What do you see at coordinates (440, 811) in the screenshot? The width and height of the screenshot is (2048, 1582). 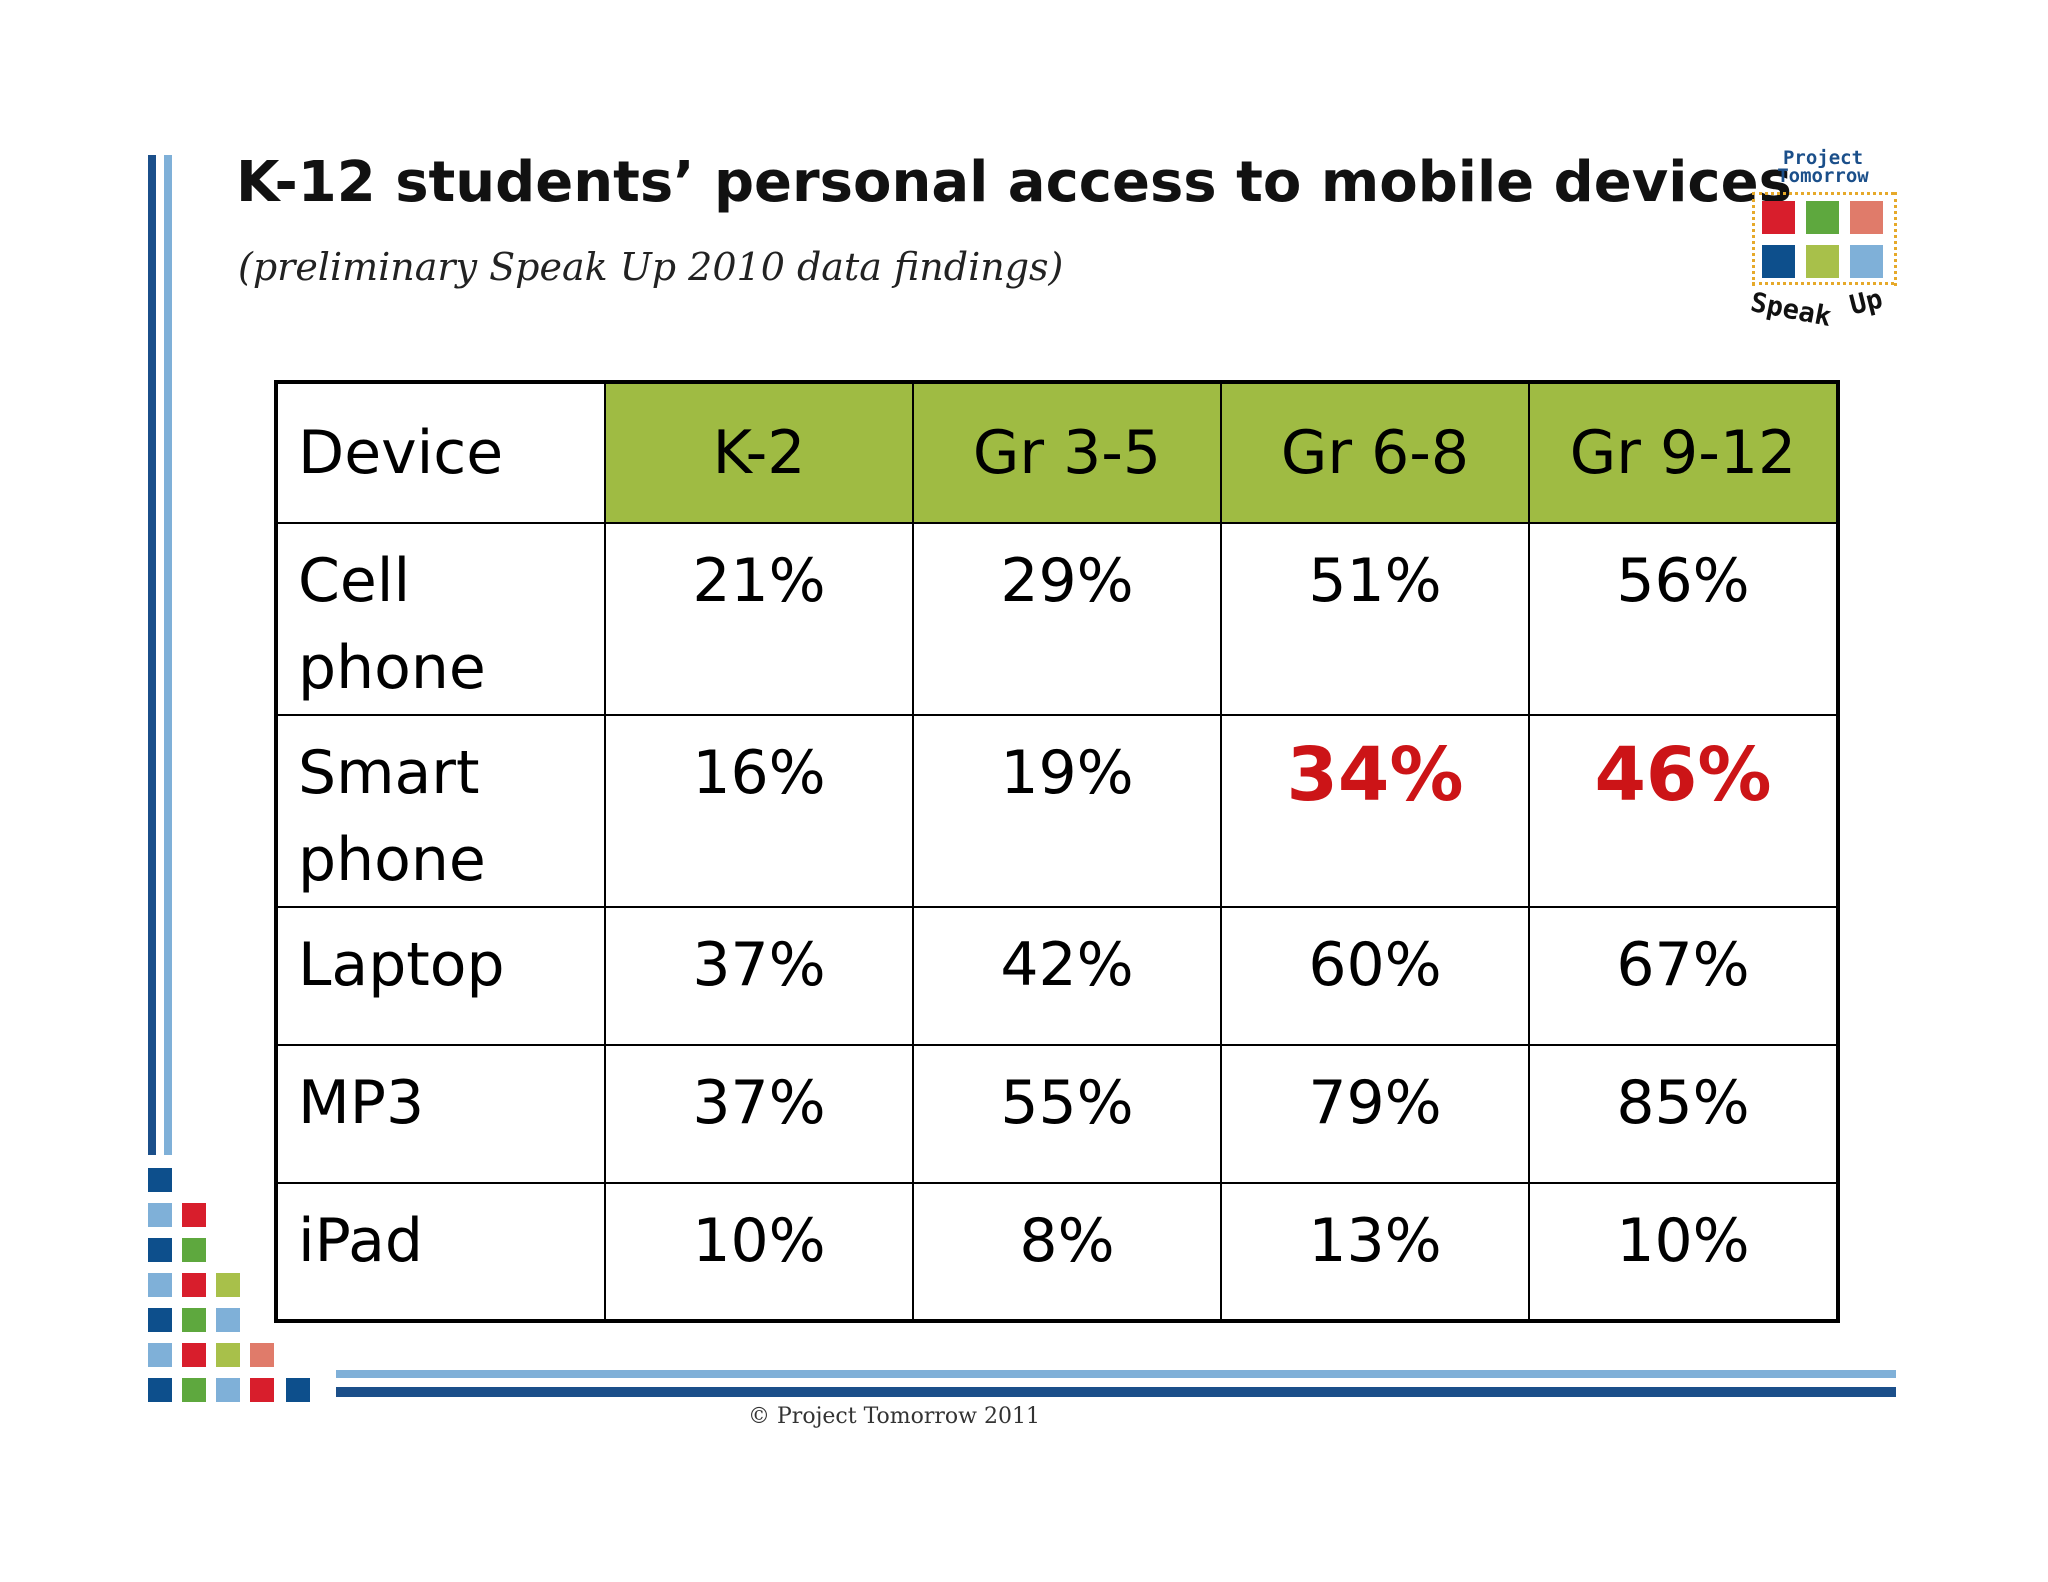 I see `row-label-smart-phone: Smart phone` at bounding box center [440, 811].